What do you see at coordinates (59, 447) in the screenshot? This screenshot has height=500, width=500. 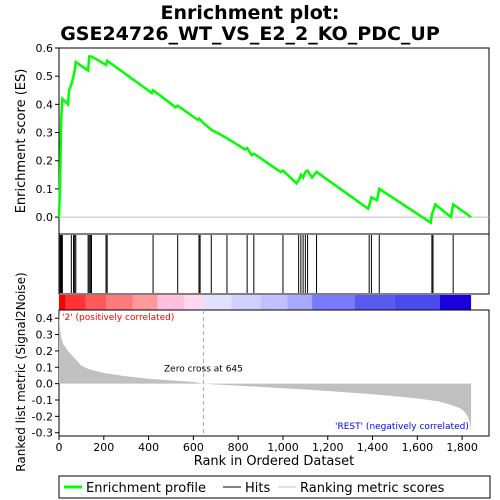 I see `x-tick-label: 0` at bounding box center [59, 447].